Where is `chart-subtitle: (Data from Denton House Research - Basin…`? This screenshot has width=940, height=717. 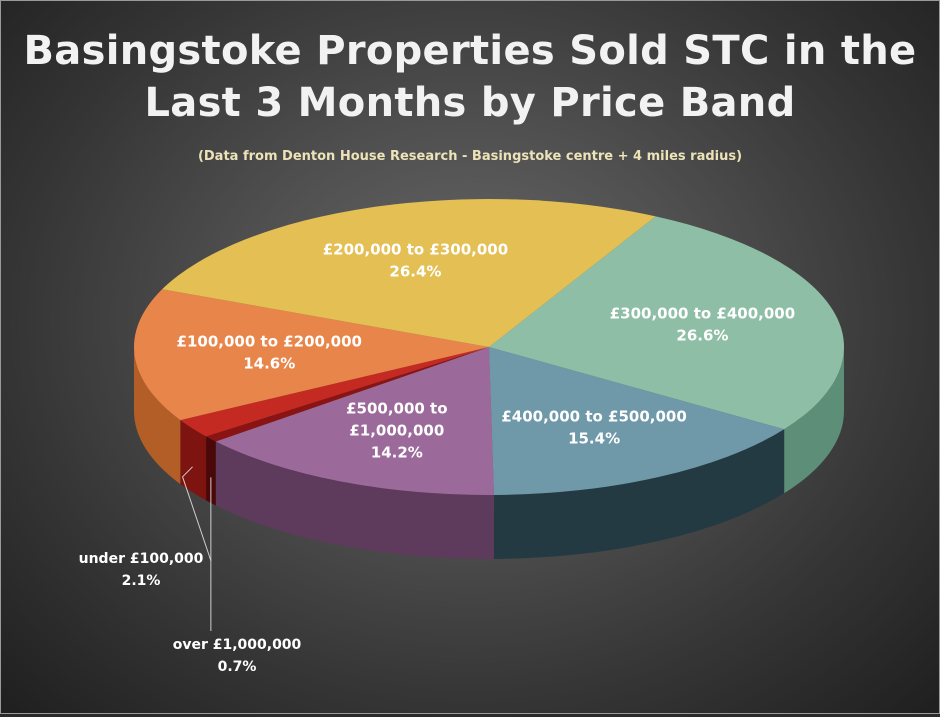
chart-subtitle: (Data from Denton House Research - Basin… is located at coordinates (470, 156).